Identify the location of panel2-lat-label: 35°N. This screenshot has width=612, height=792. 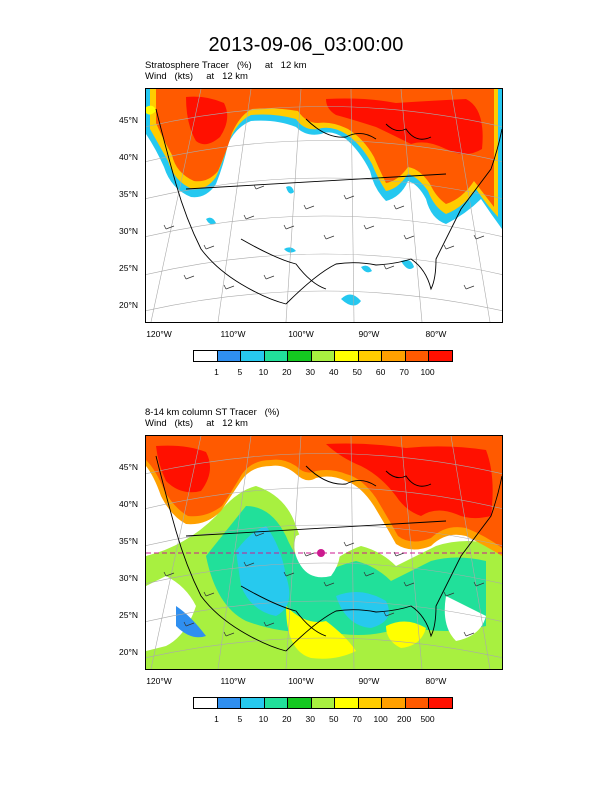
(128, 541).